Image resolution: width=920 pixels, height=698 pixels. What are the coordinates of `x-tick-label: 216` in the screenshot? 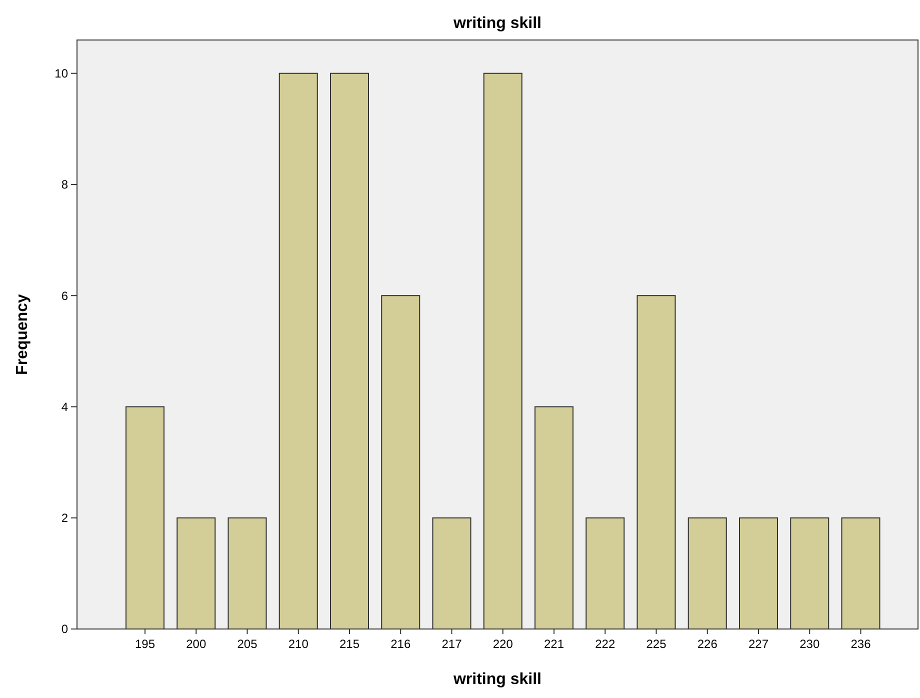 It's located at (400, 644).